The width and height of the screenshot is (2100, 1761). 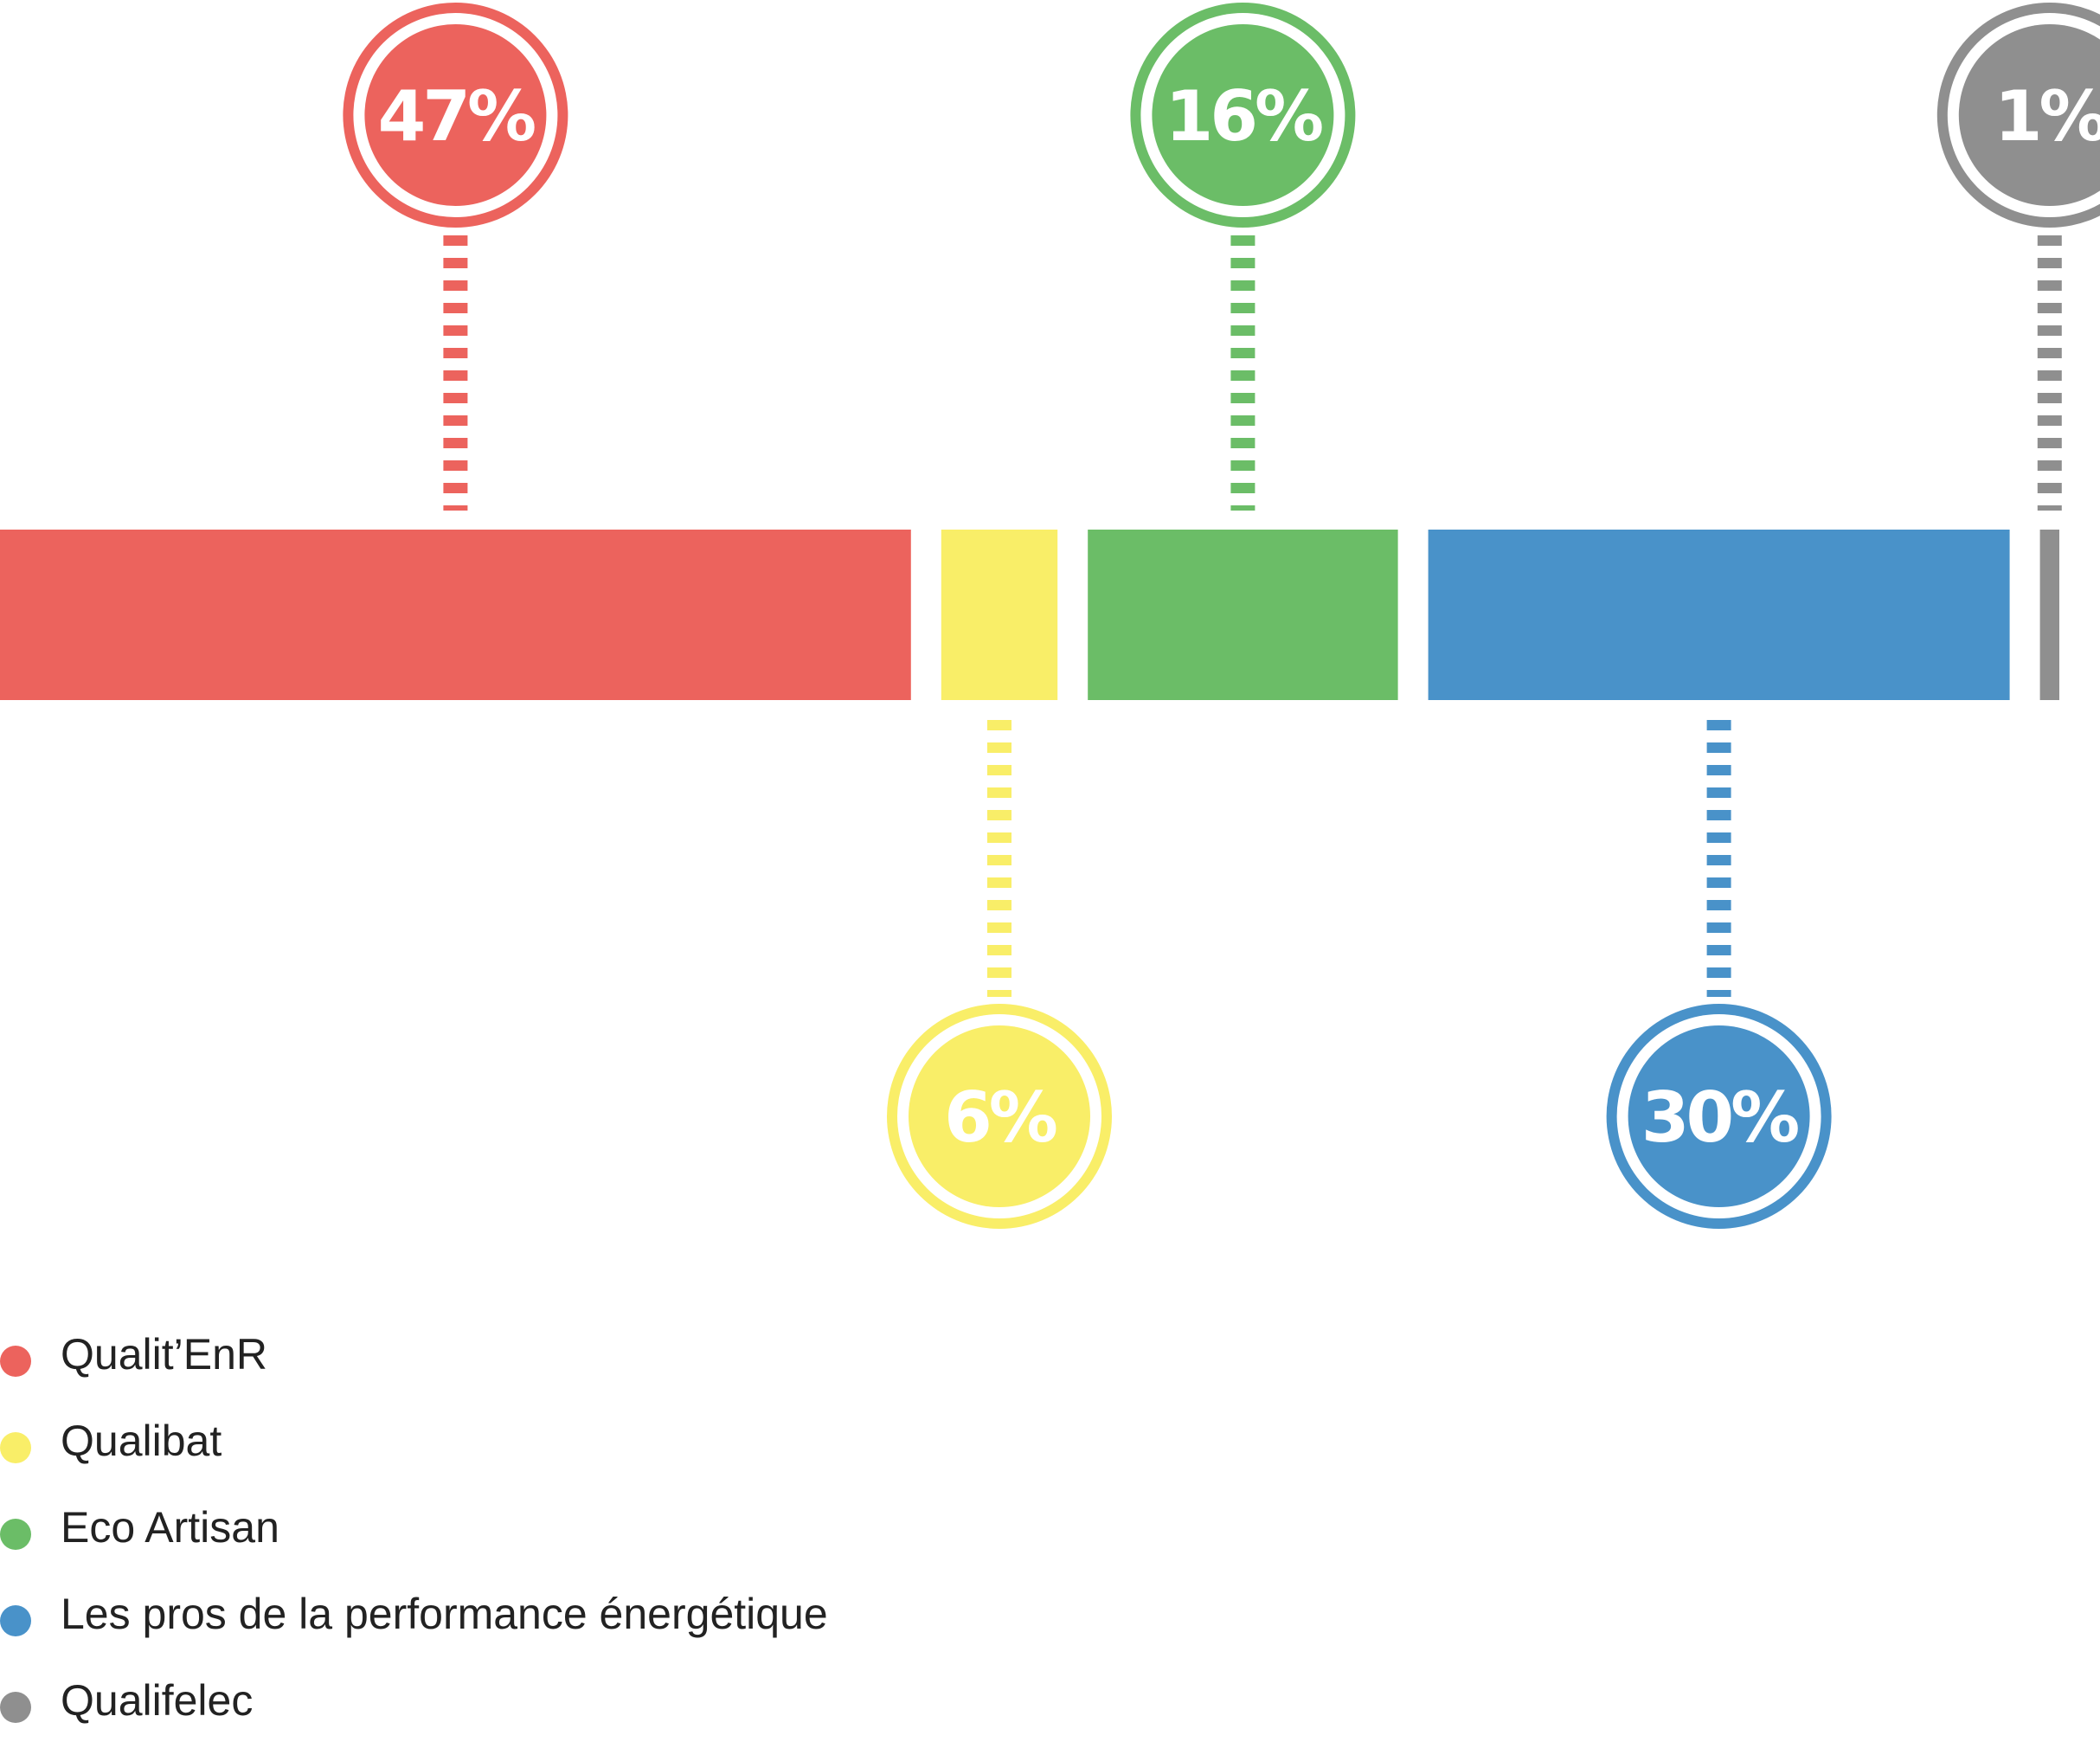 What do you see at coordinates (157, 1700) in the screenshot?
I see `legend-label: Qualifelec` at bounding box center [157, 1700].